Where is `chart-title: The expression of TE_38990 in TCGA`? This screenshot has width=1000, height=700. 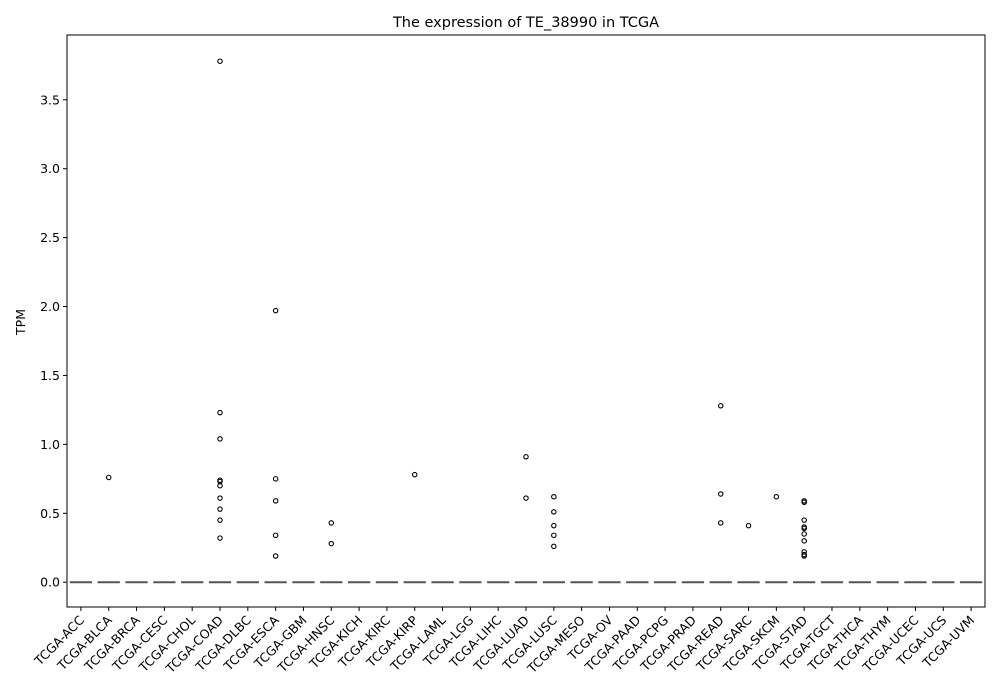 chart-title: The expression of TE_38990 in TCGA is located at coordinates (525, 23).